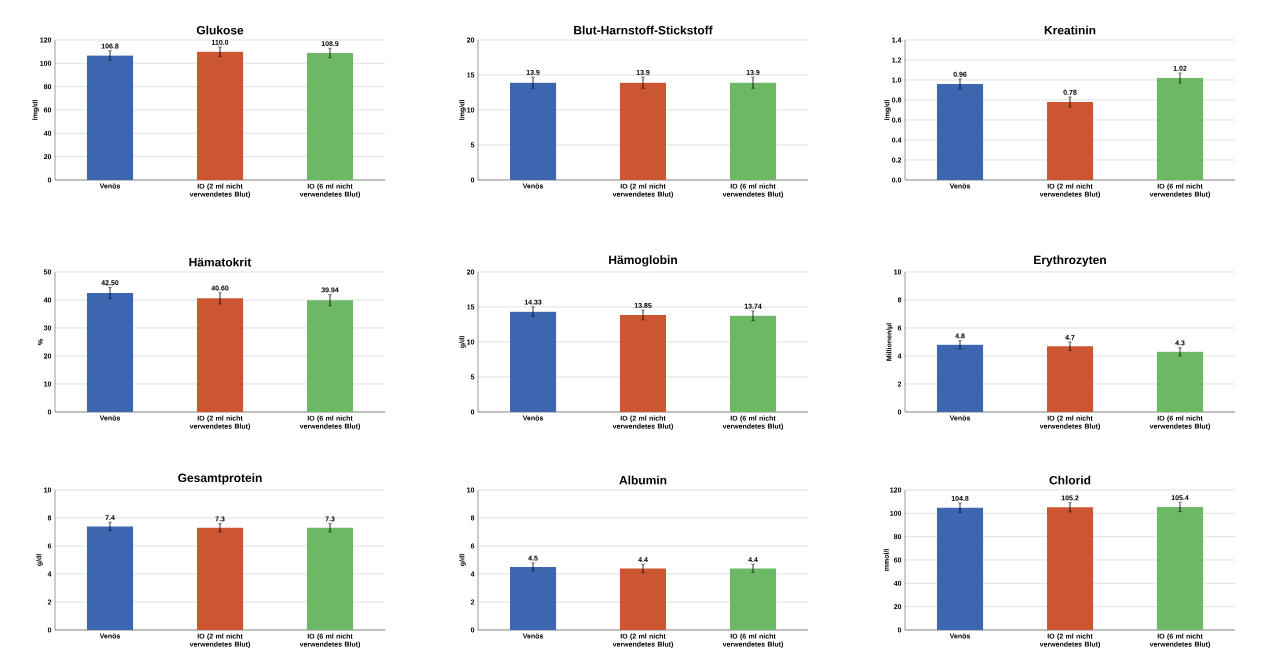 The width and height of the screenshot is (1261, 671). Describe the element at coordinates (1070, 261) in the screenshot. I see `chart-title: Erythrozyten` at that location.